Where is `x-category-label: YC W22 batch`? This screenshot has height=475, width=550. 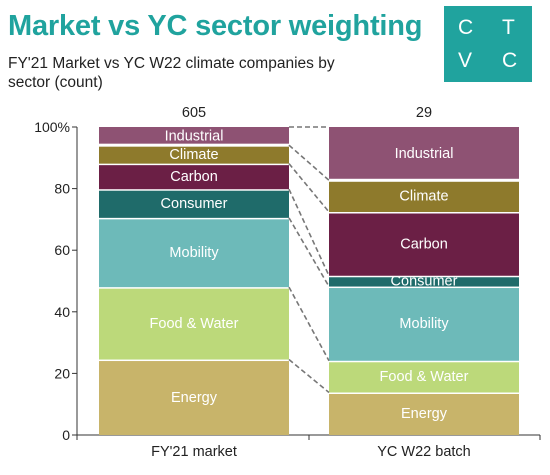
x-category-label: YC W22 batch is located at coordinates (424, 452).